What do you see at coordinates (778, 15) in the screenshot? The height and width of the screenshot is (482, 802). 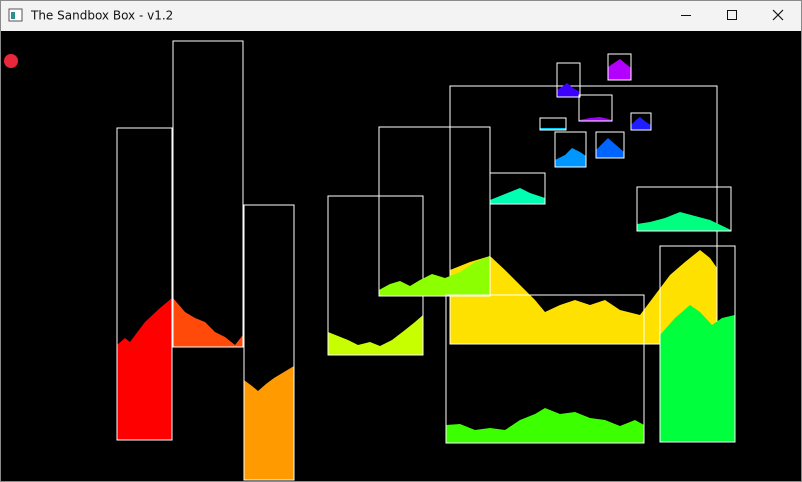 I see `close-button` at bounding box center [778, 15].